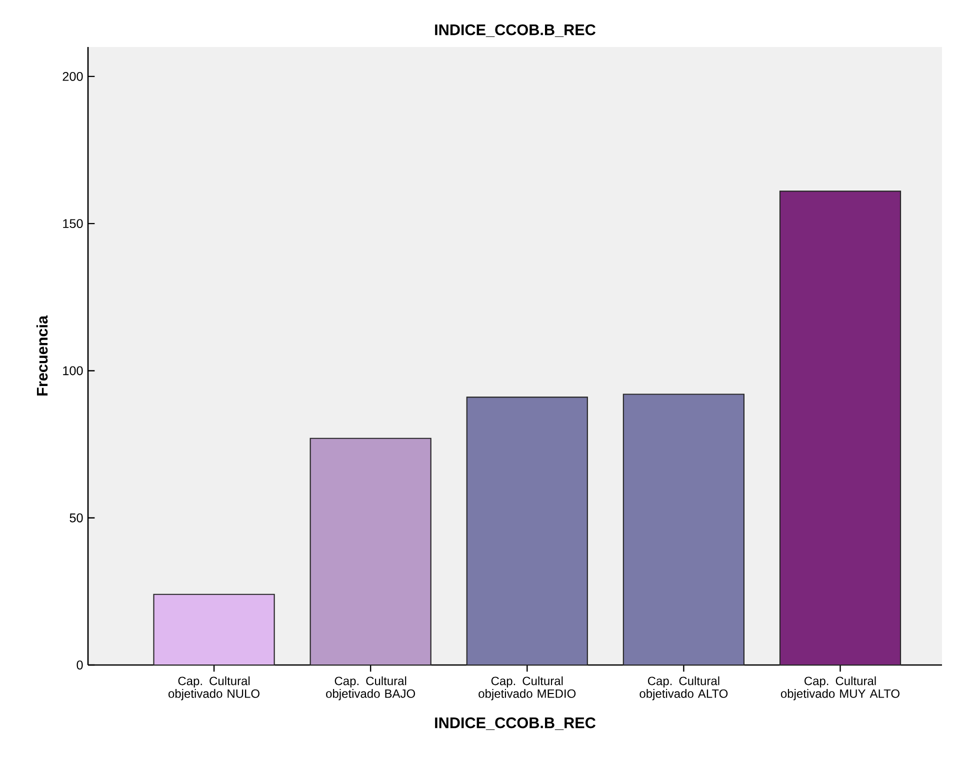 This screenshot has height=769, width=966. Describe the element at coordinates (214, 688) in the screenshot. I see `x-tick-label: Cap. Cultural objetivado NULO` at that location.